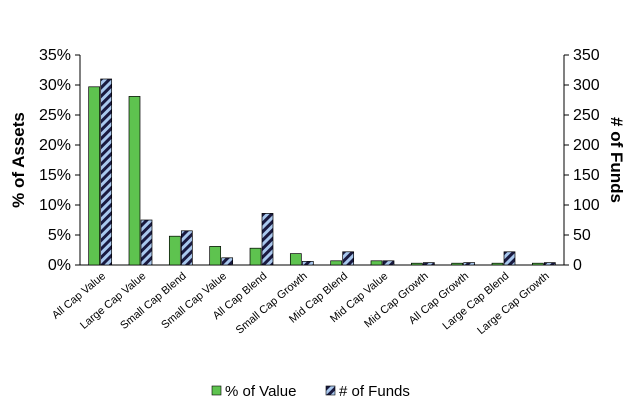 Image resolution: width=630 pixels, height=420 pixels. What do you see at coordinates (55, 205) in the screenshot?
I see `left-tick-label: 10%` at bounding box center [55, 205].